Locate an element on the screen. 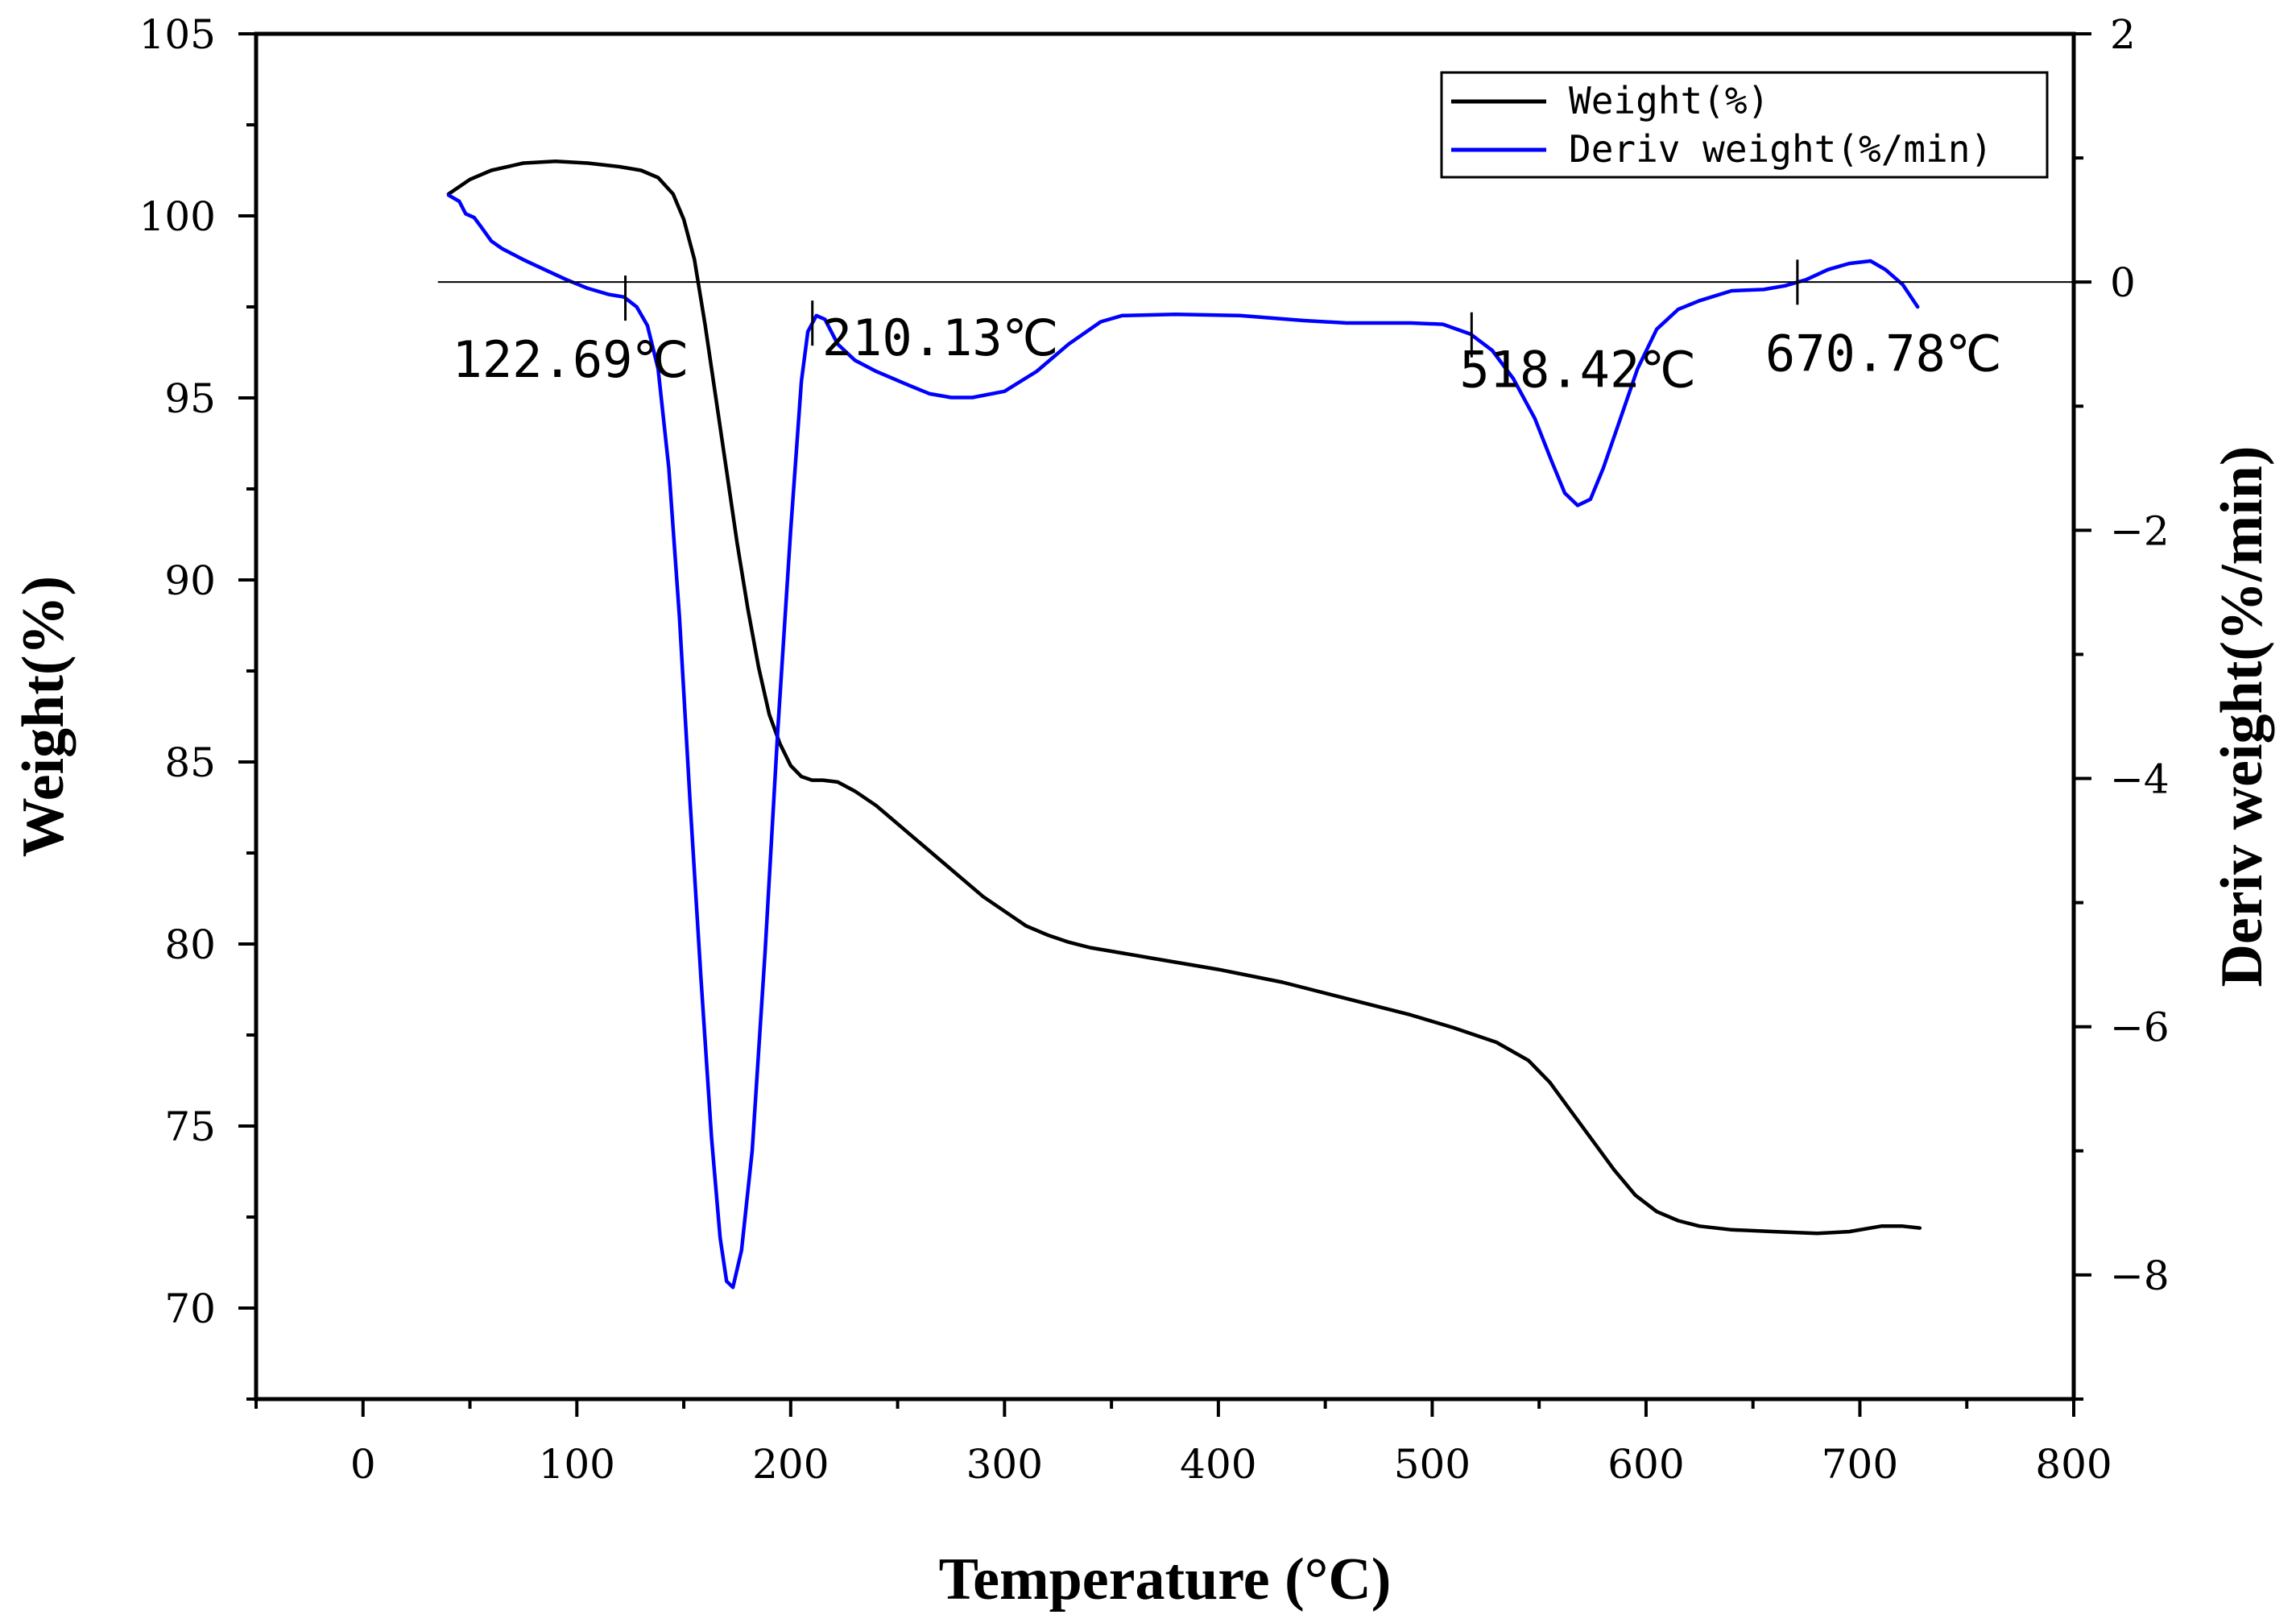 The image size is (2296, 1623). y-left-tick-label: 70 is located at coordinates (190, 1309).